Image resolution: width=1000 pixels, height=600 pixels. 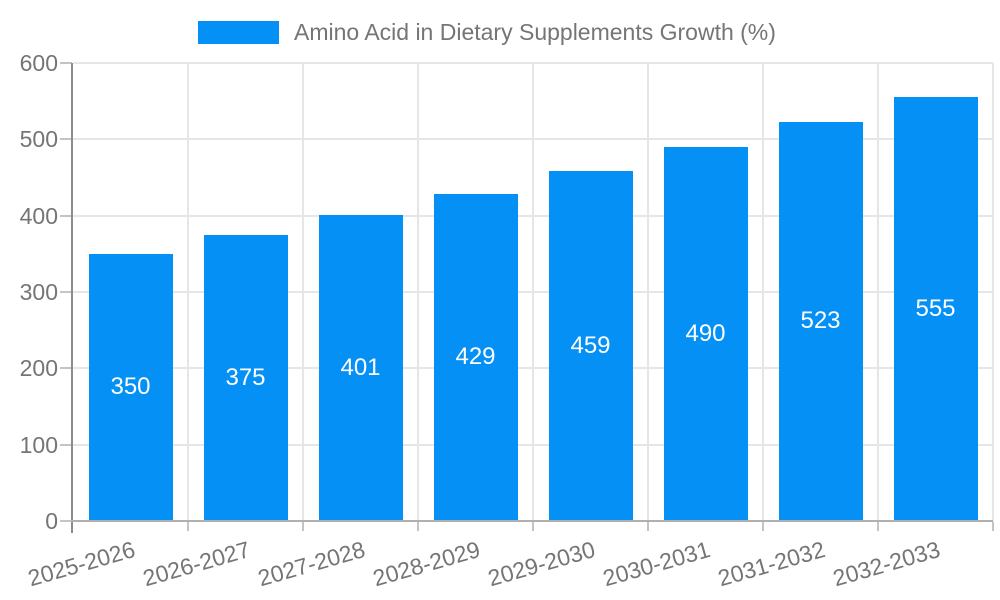 I want to click on y-tick-label: 200, so click(x=38, y=368).